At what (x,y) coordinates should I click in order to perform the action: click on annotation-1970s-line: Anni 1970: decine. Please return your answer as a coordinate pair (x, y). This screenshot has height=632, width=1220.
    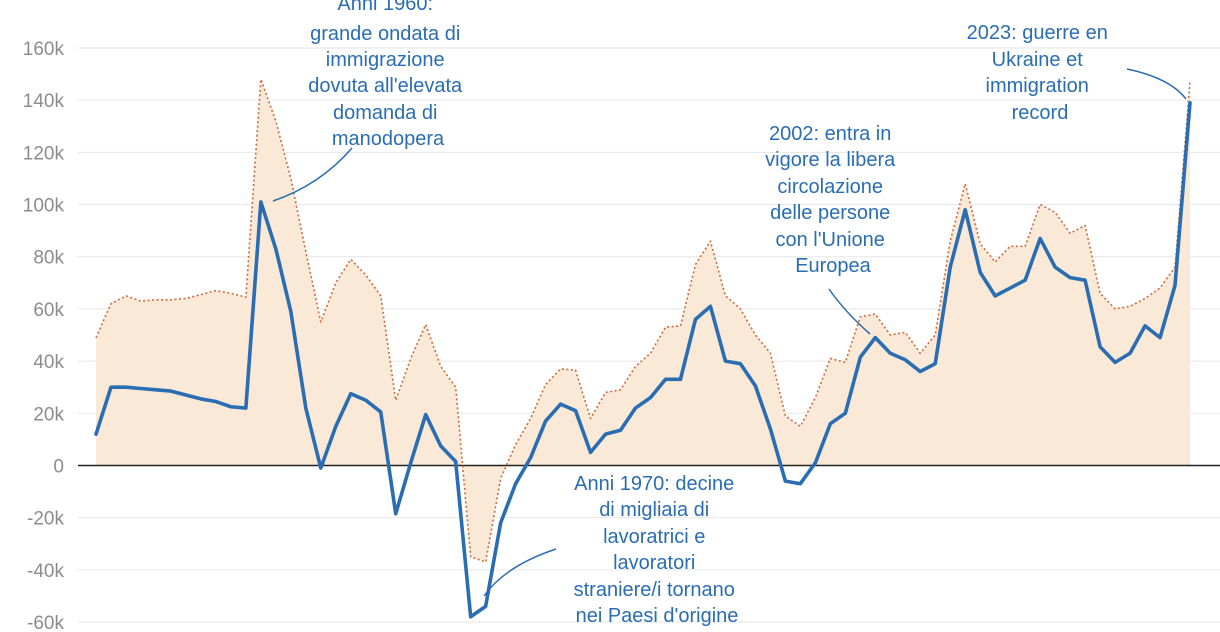
    Looking at the image, I should click on (654, 484).